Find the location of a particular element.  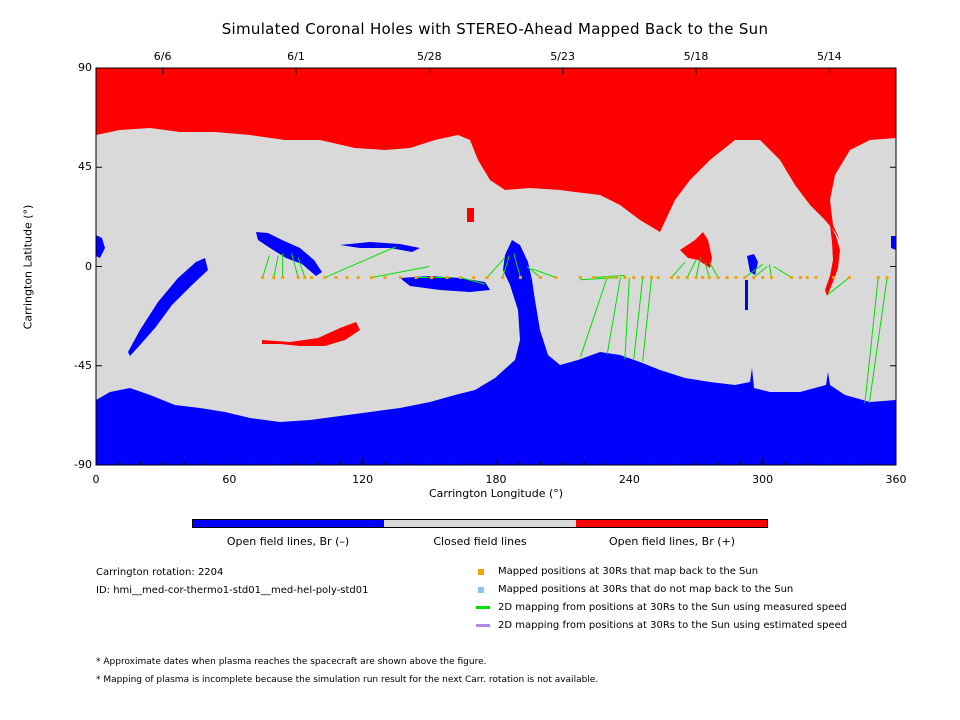

colorbar-open-positive is located at coordinates (671, 523).